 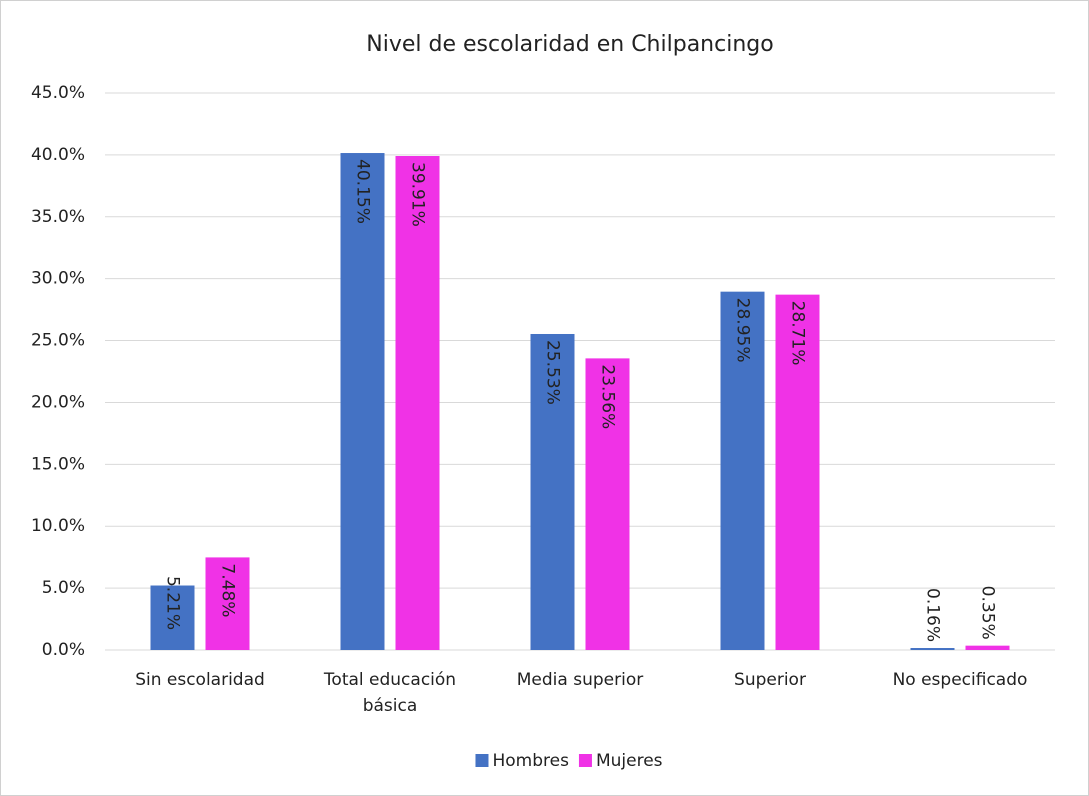 I want to click on data-label: 0.35%, so click(x=988, y=613).